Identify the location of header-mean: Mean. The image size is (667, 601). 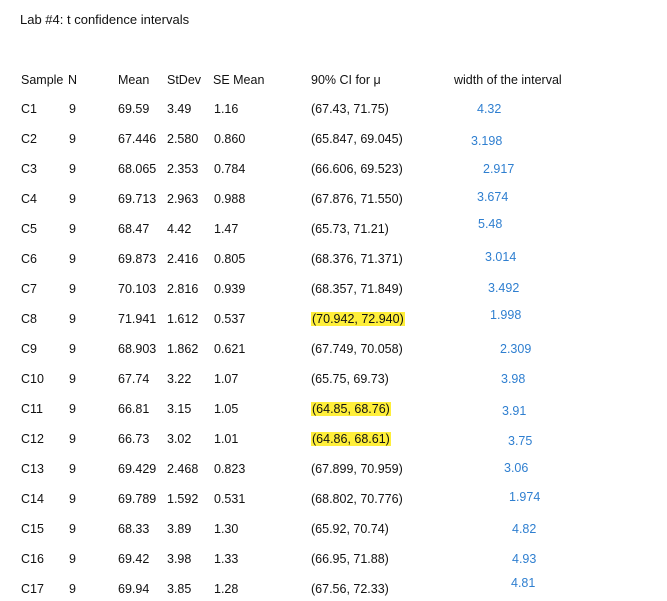
(134, 80).